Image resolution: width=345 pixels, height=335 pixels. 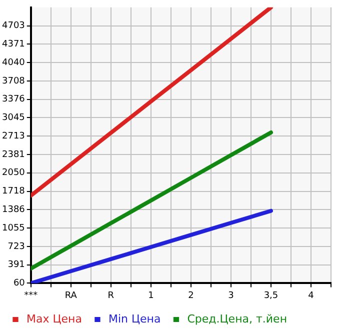 What do you see at coordinates (31, 295) in the screenshot?
I see `x-tick-label: ***` at bounding box center [31, 295].